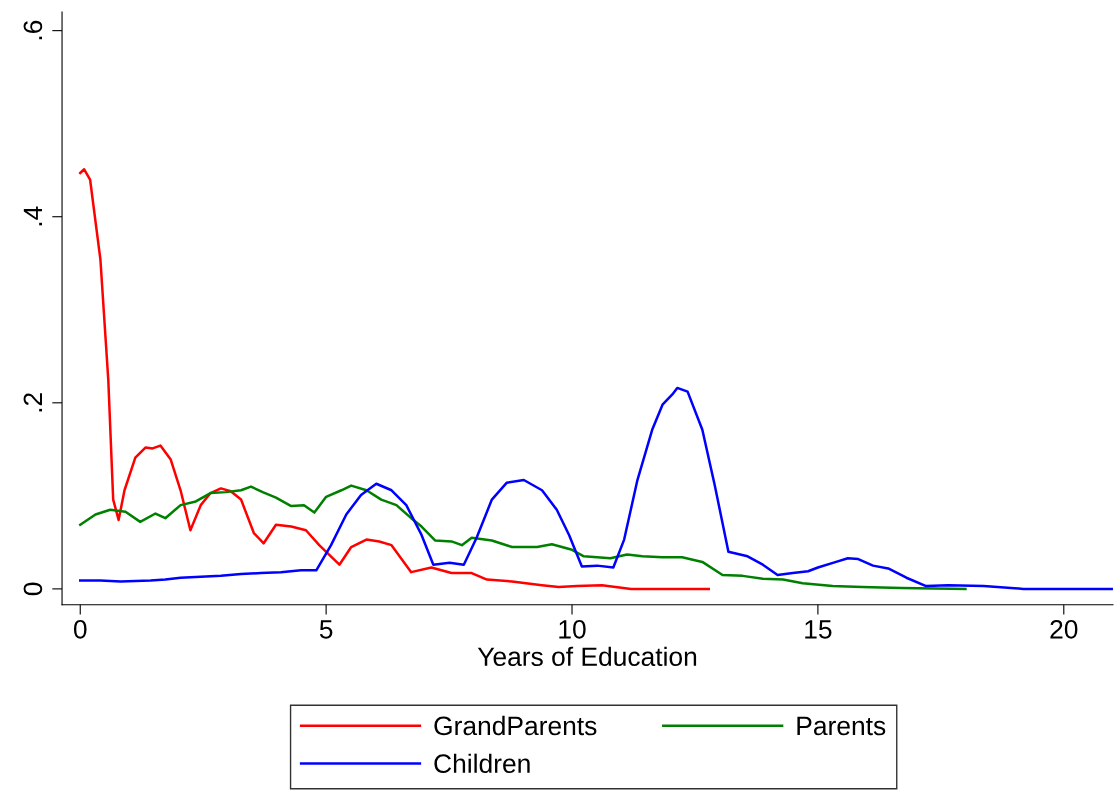 This screenshot has height=802, width=1118. I want to click on y-tick-label: .6, so click(33, 30).